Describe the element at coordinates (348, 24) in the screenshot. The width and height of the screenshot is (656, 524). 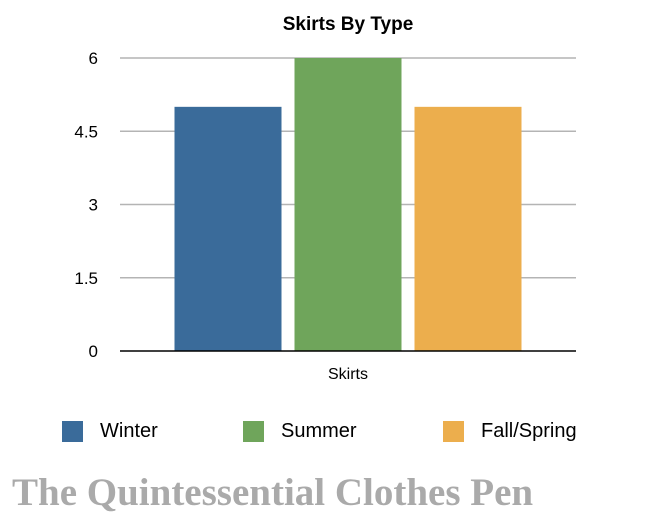
I see `chart-title: Skirts By Type` at that location.